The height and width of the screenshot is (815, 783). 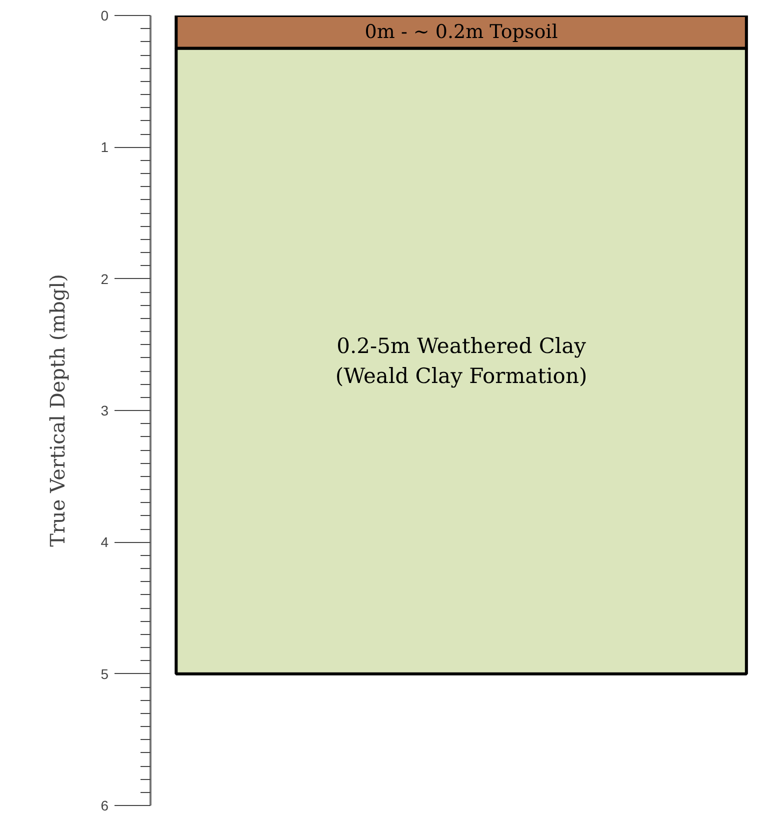 What do you see at coordinates (104, 806) in the screenshot?
I see `y-tick-label: 6` at bounding box center [104, 806].